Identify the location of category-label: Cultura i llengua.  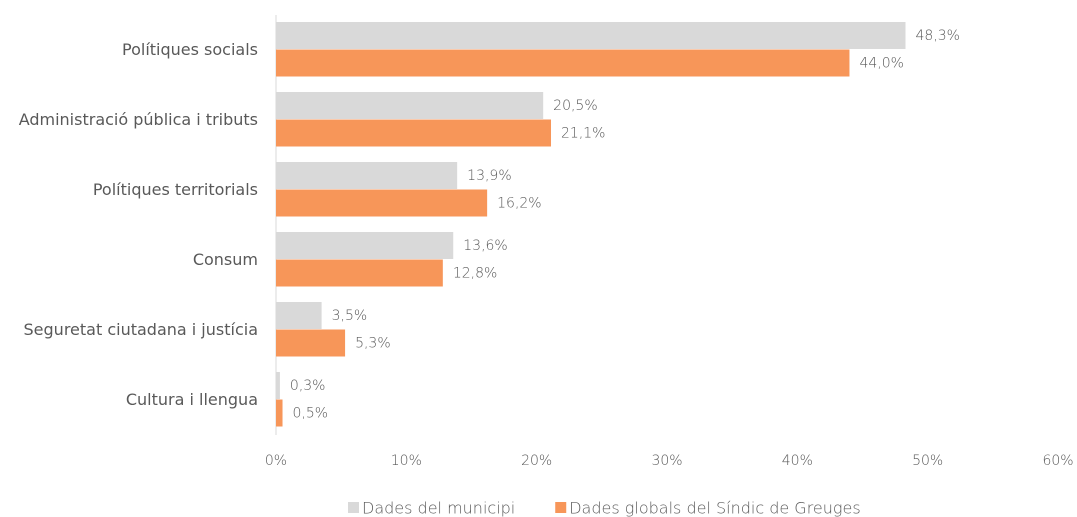
(191, 399).